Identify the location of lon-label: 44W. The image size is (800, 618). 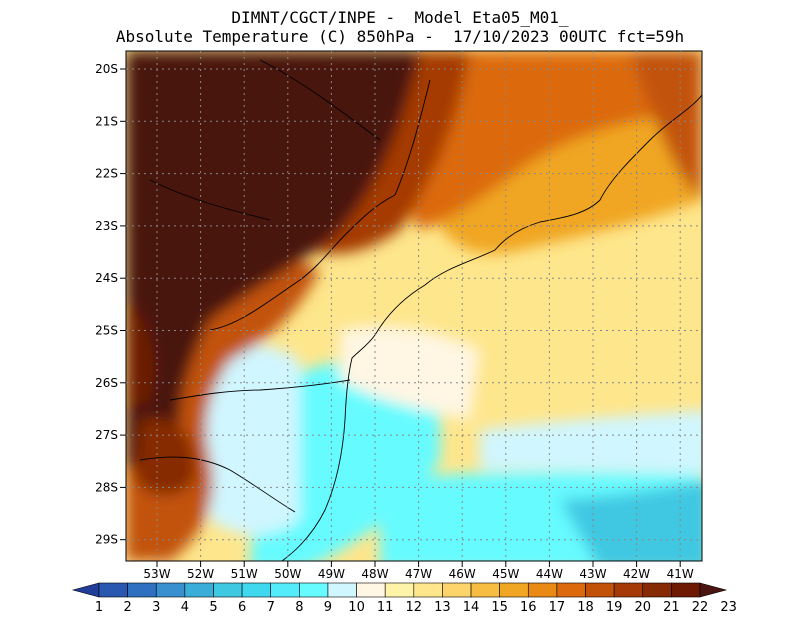
(549, 574).